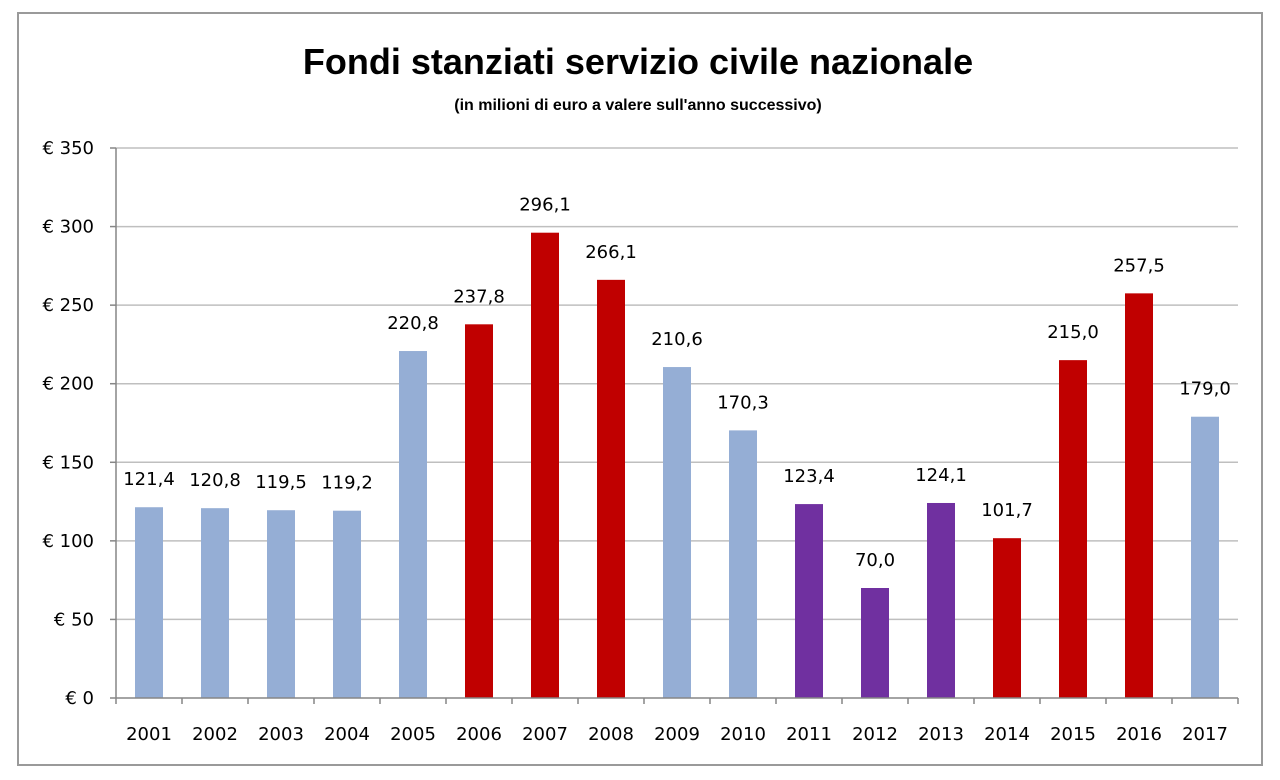 The height and width of the screenshot is (780, 1280). What do you see at coordinates (68, 462) in the screenshot?
I see `y-tick-label: € 150` at bounding box center [68, 462].